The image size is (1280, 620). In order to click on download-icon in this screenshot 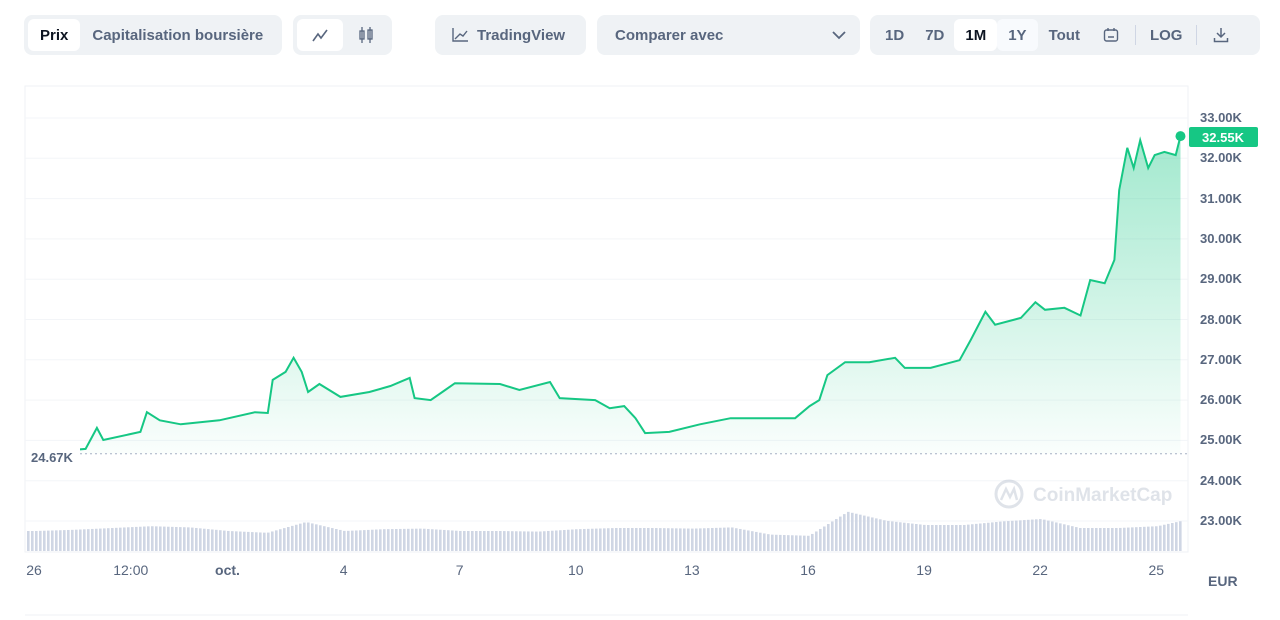, I will do `click(1221, 35)`.